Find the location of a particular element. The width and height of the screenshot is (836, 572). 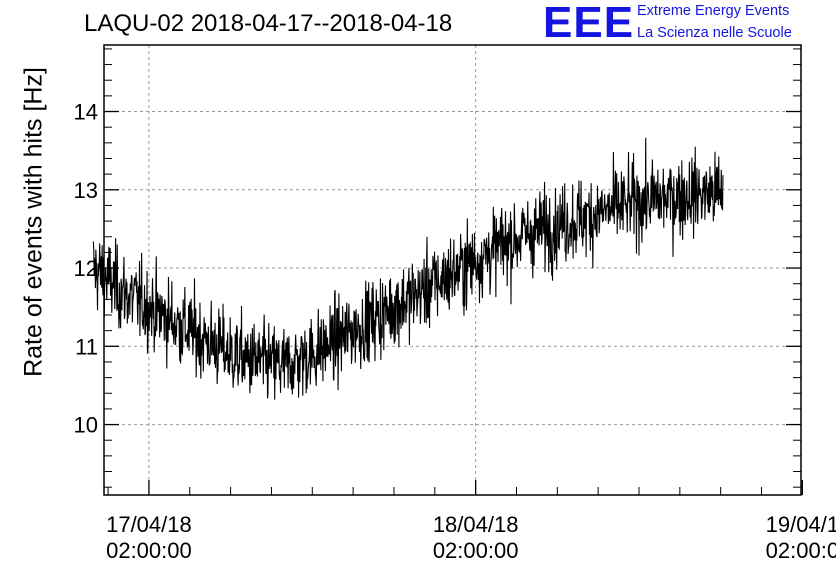

y-tick-label: 12 is located at coordinates (86, 268).